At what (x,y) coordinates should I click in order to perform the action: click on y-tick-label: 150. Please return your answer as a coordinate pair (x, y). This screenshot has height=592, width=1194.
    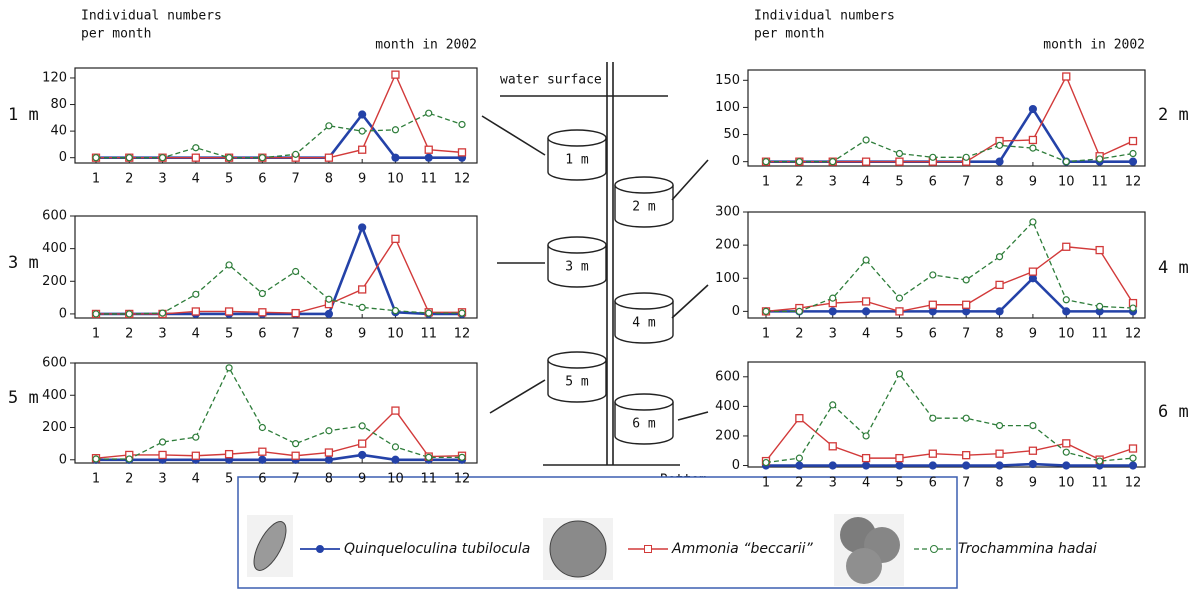
    Looking at the image, I should click on (727, 80).